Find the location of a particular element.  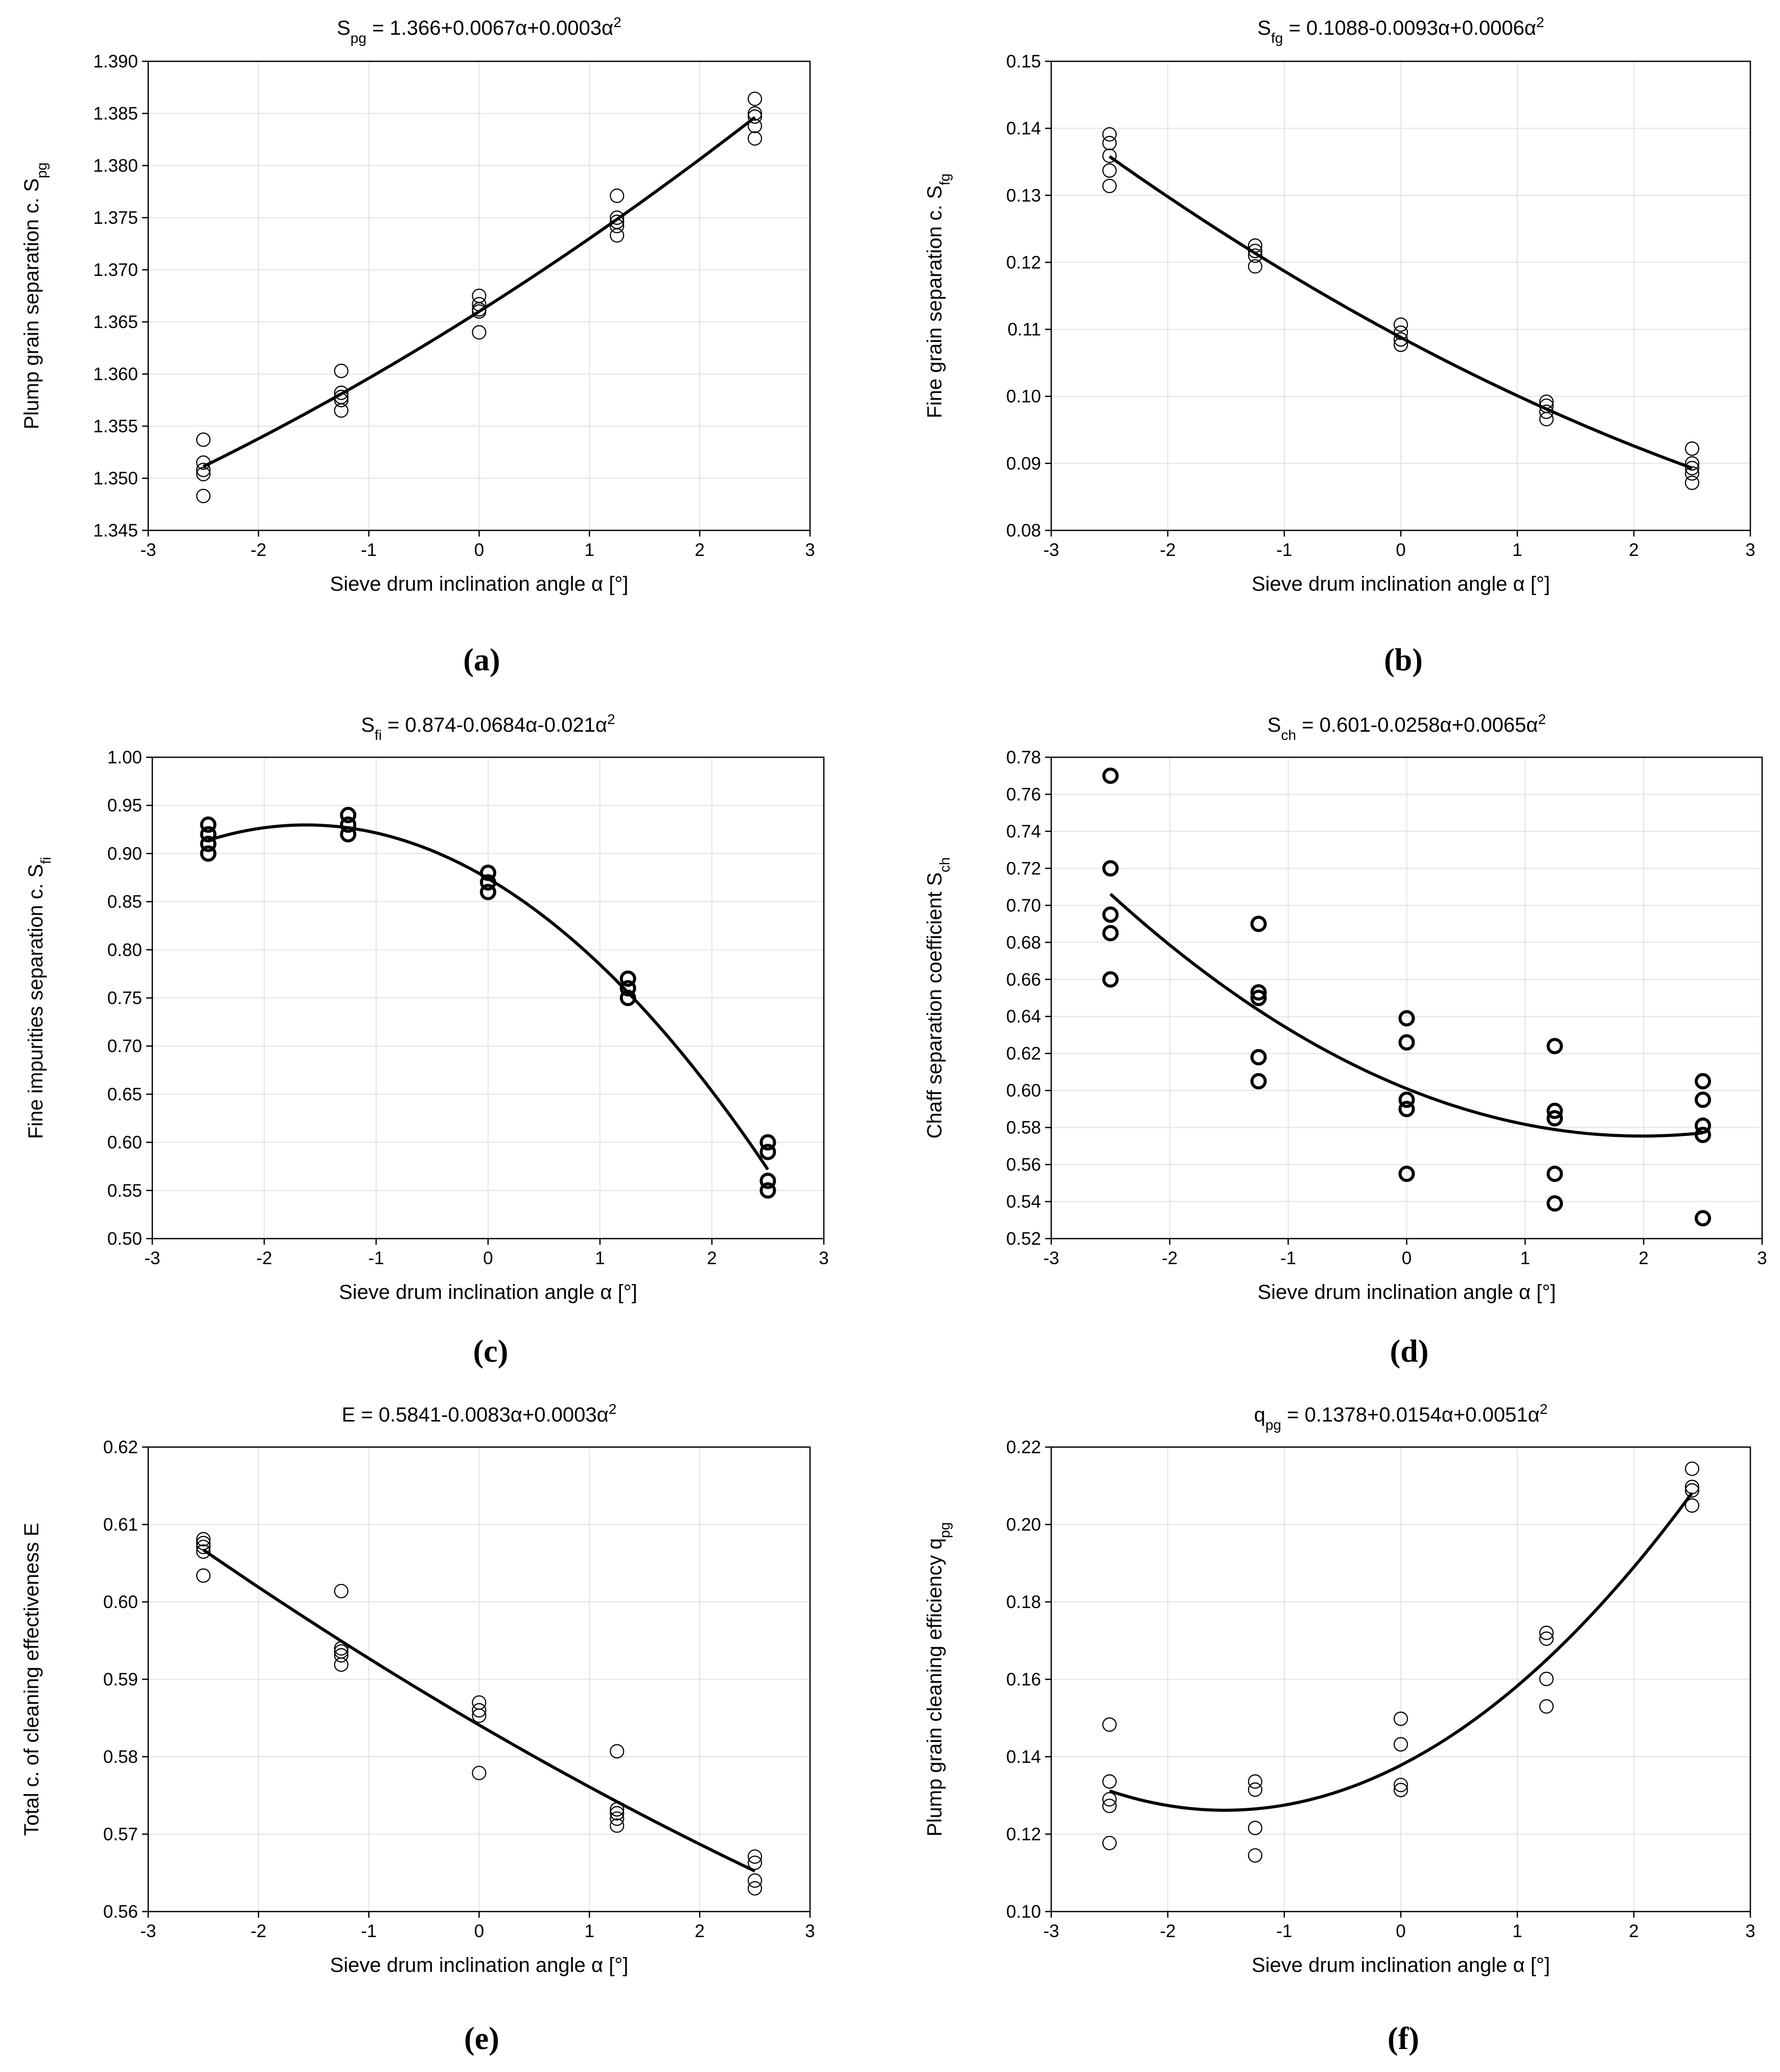

y-tick-label: 0.11 is located at coordinates (1024, 330).